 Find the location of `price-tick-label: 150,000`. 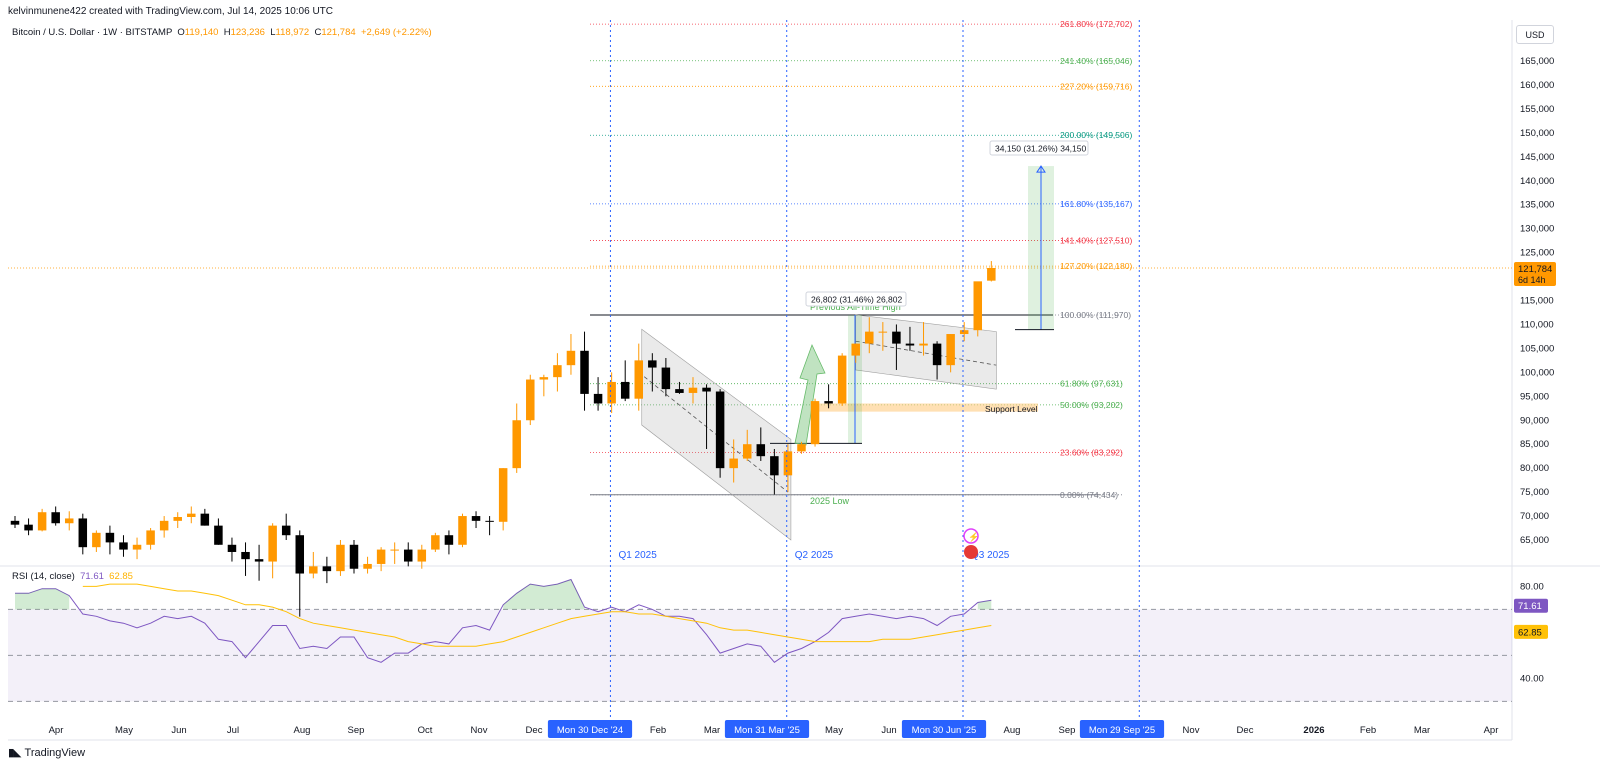

price-tick-label: 150,000 is located at coordinates (1537, 133).